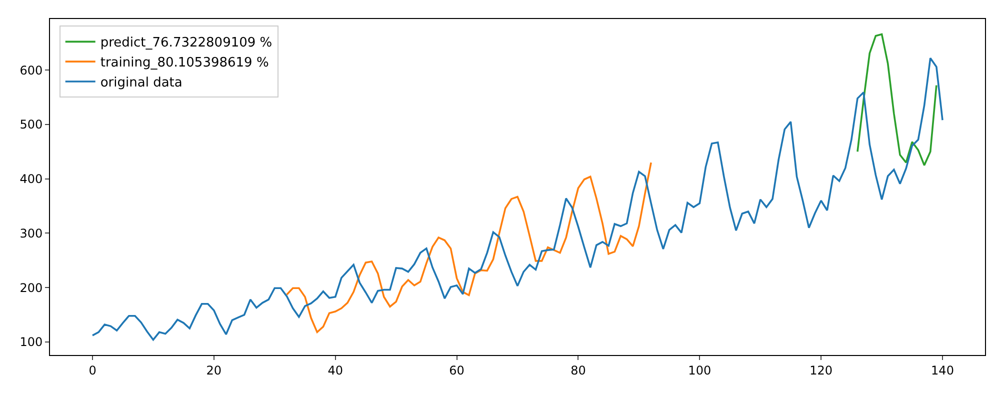 The image size is (1000, 394). What do you see at coordinates (186, 43) in the screenshot?
I see `legend-label: predict_76.7322809109 %` at bounding box center [186, 43].